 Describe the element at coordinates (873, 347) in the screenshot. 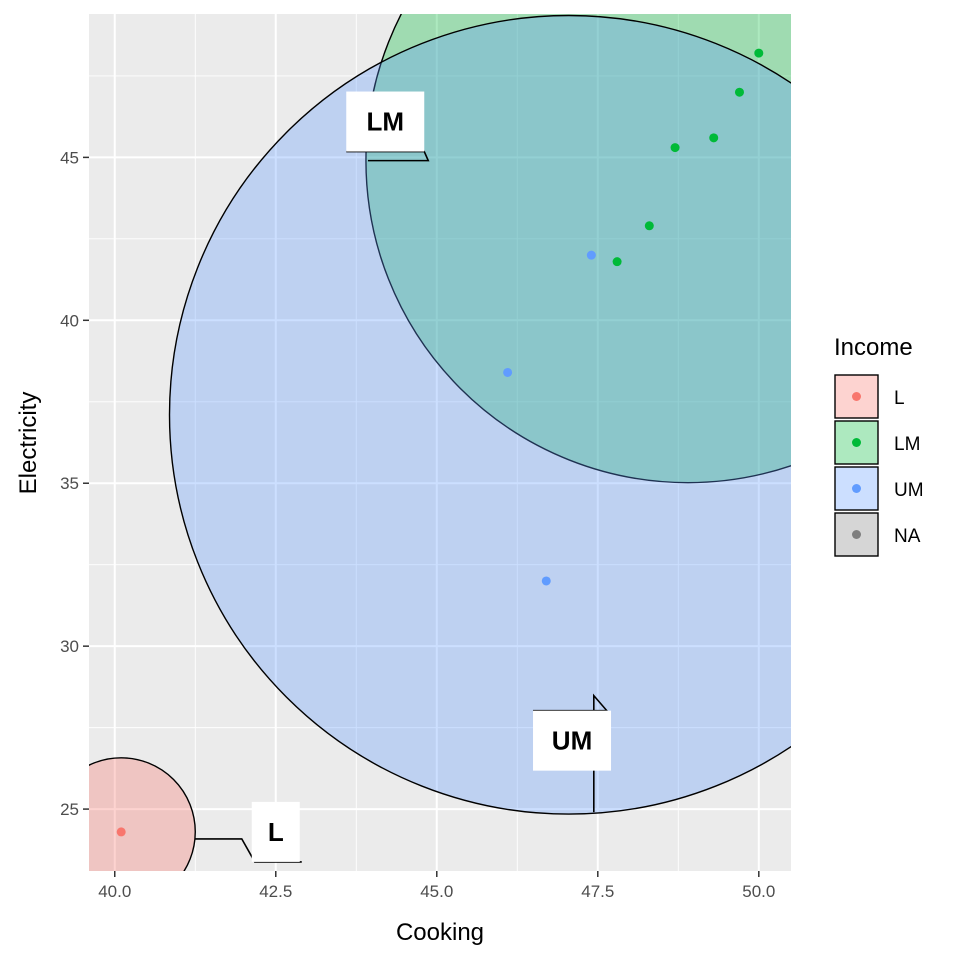

I see `legend-title: Income` at that location.